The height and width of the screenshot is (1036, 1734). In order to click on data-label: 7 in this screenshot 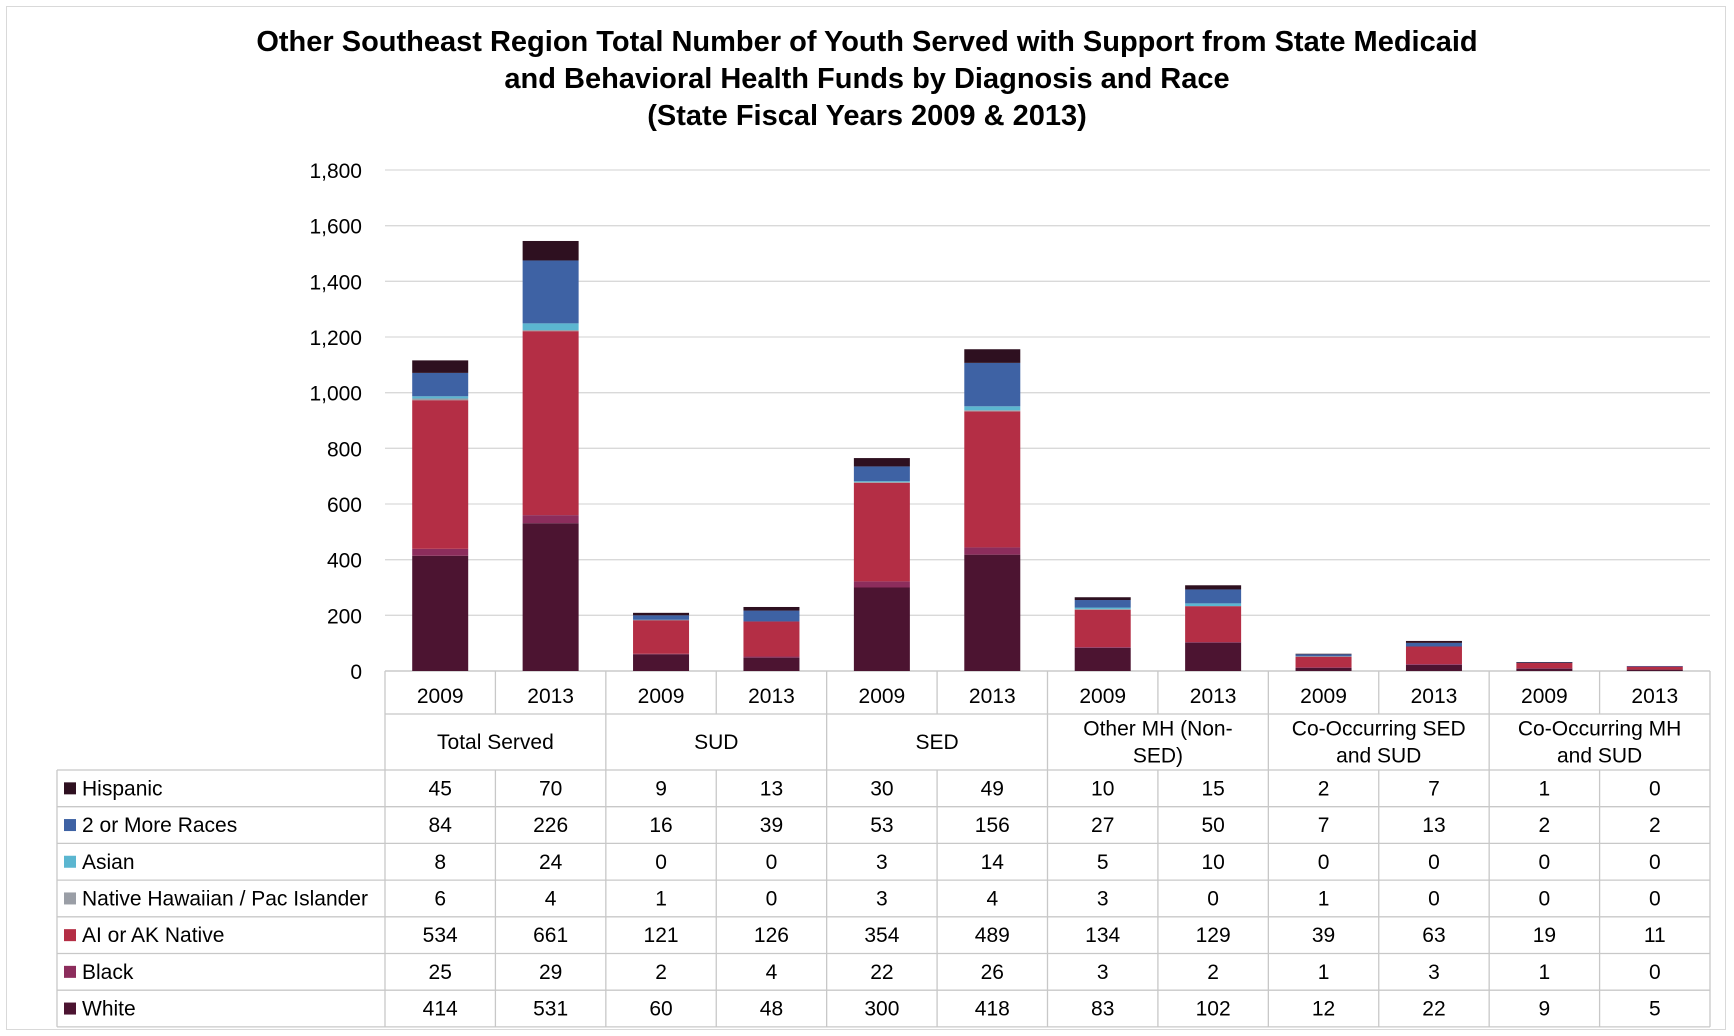, I will do `click(1434, 788)`.